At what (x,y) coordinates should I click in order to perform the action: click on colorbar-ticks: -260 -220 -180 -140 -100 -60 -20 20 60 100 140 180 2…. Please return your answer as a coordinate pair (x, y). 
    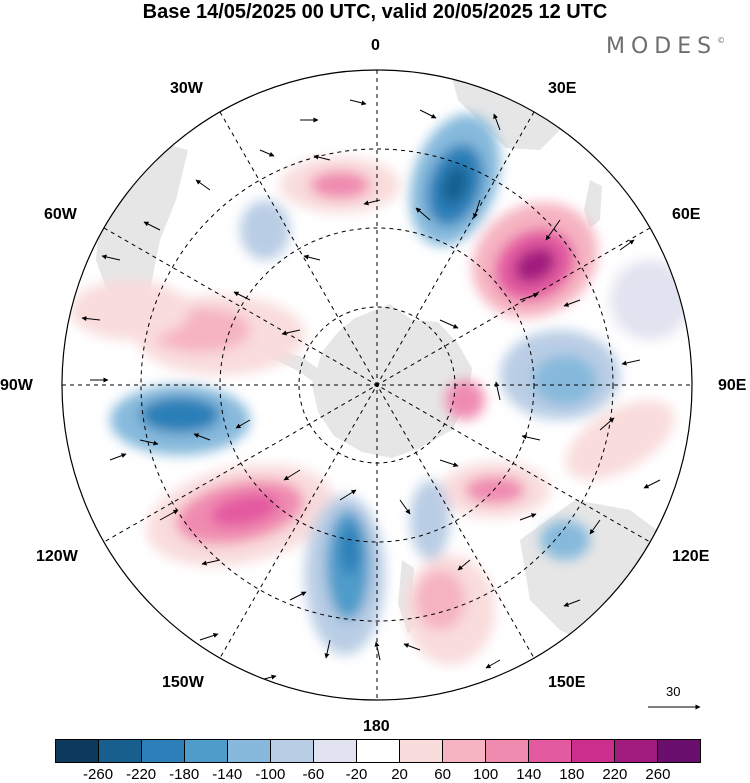
    Looking at the image, I should click on (375, 773).